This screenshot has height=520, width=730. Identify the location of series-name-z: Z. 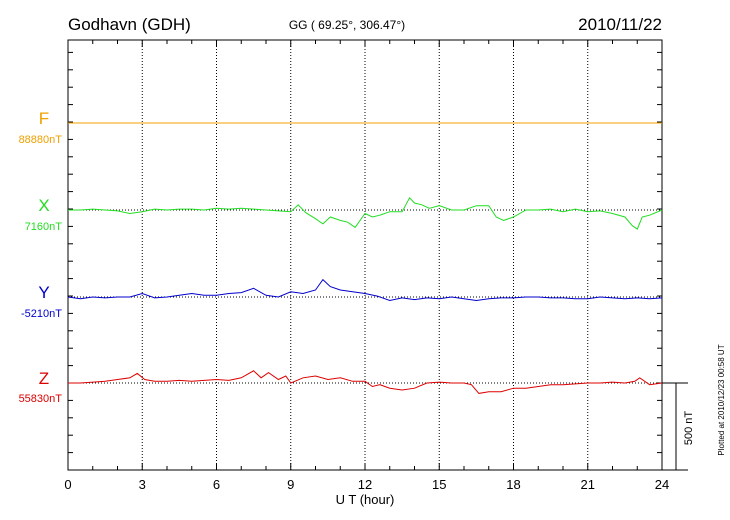
(44, 378).